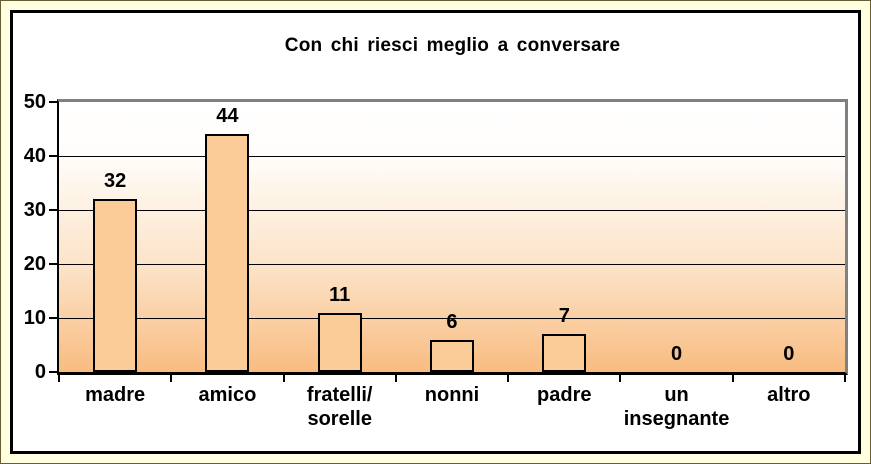  What do you see at coordinates (115, 395) in the screenshot?
I see `x-axis-category-label: madre` at bounding box center [115, 395].